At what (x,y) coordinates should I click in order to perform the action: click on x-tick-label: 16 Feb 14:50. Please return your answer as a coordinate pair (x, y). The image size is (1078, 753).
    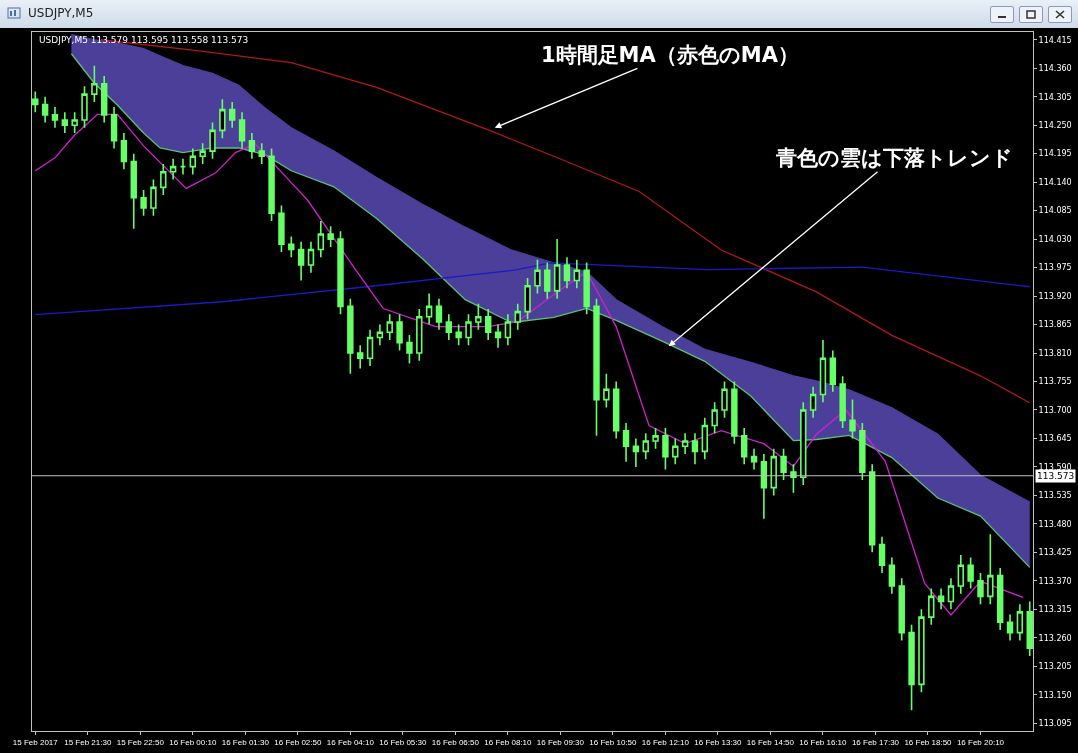
    Looking at the image, I should click on (770, 742).